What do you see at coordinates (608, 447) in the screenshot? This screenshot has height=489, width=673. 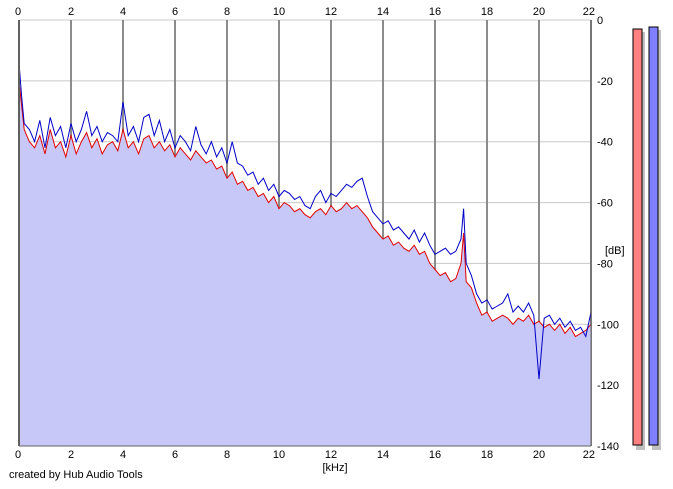 I see `y-tick-label: -140` at bounding box center [608, 447].